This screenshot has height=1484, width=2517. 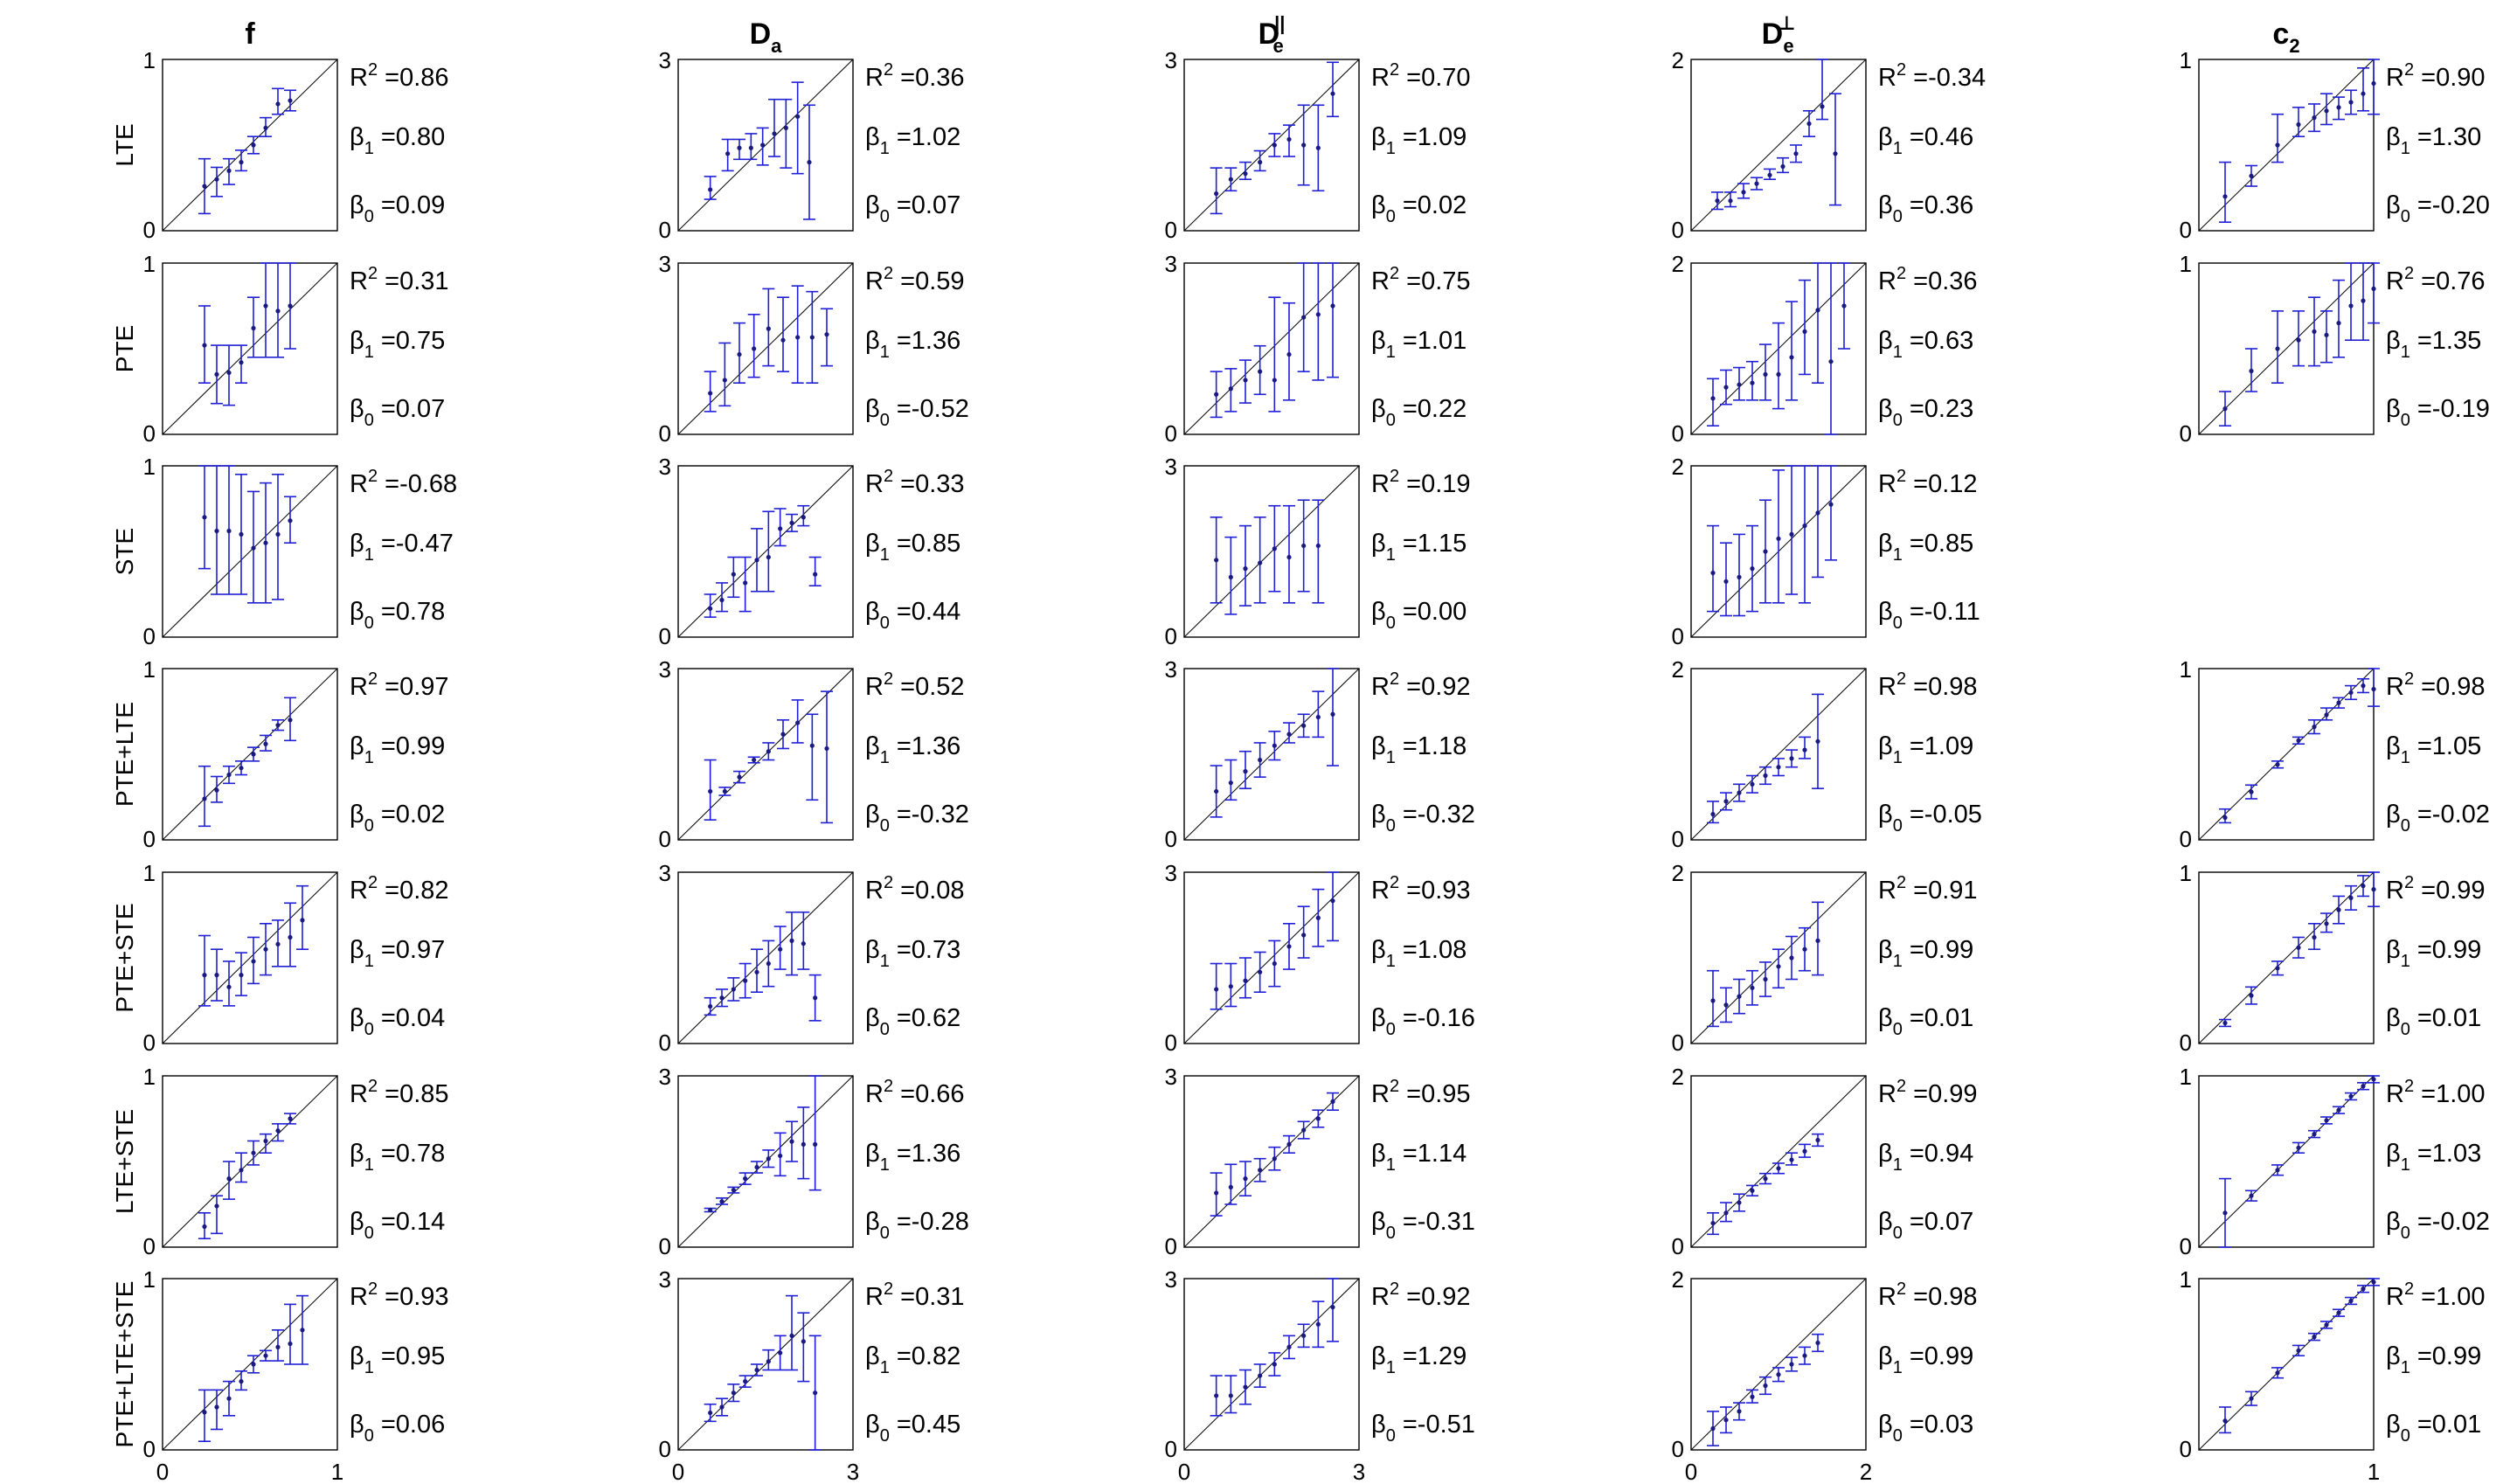 What do you see at coordinates (912, 344) in the screenshot?
I see `beta1-label: β1 =1.36` at bounding box center [912, 344].